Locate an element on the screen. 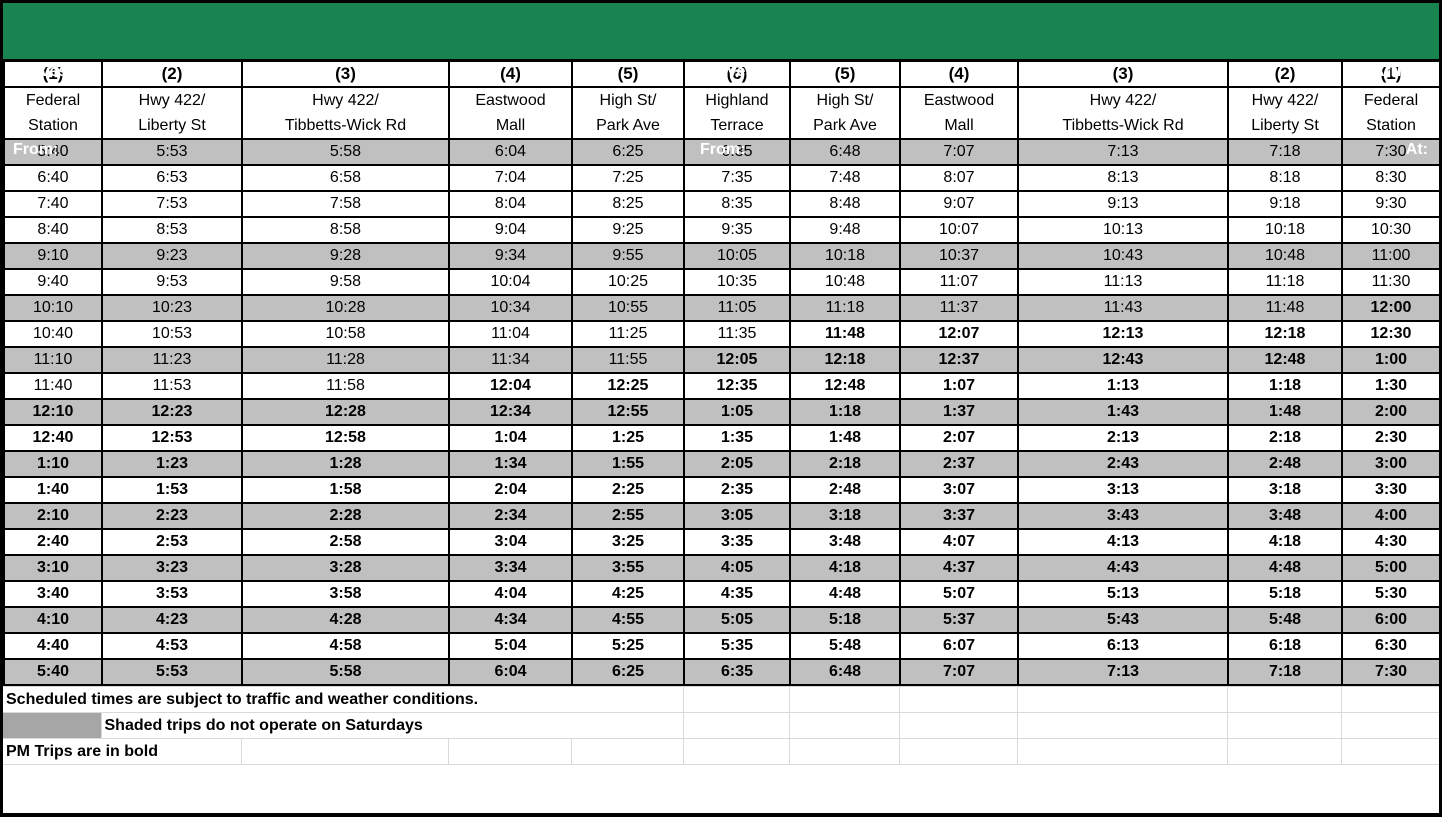 The width and height of the screenshot is (1442, 817). time-cell: 6:48 is located at coordinates (845, 152).